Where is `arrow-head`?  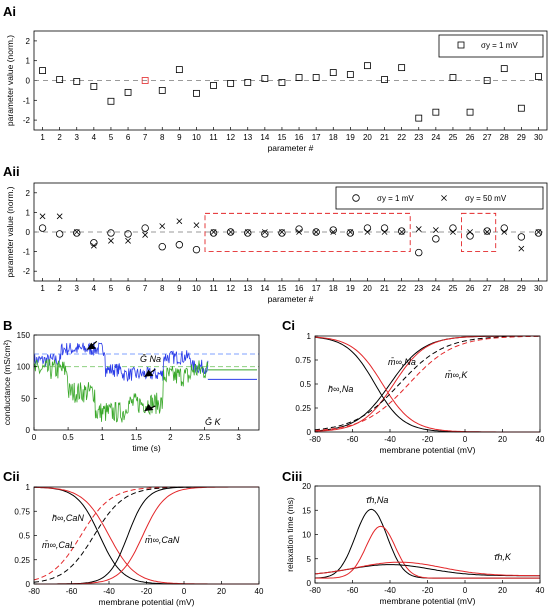
arrow-head is located at coordinates (149, 373).